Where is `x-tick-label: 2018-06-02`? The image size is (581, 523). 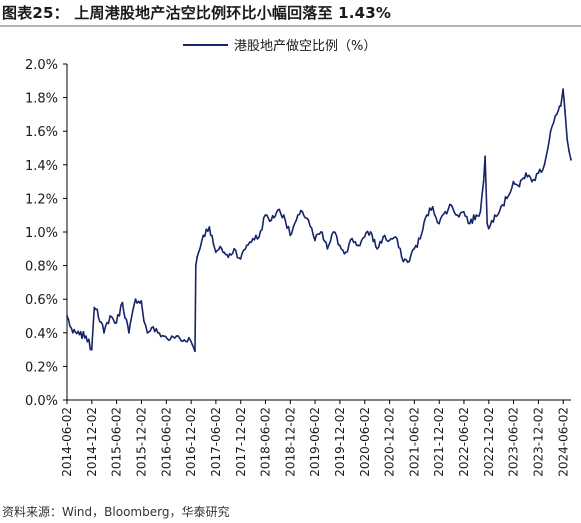 x-tick-label: 2018-06-02 is located at coordinates (265, 442).